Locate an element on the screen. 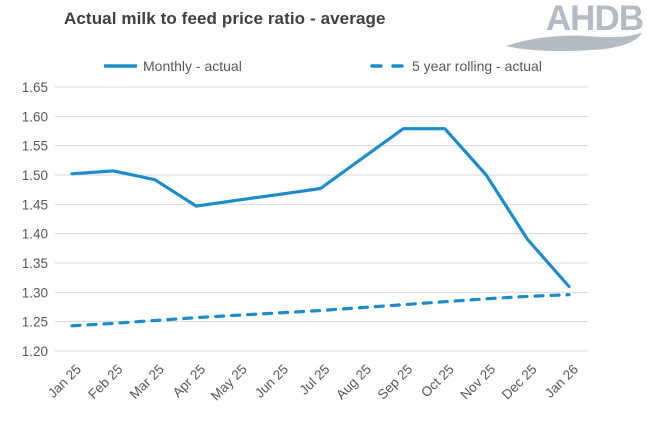 This screenshot has width=649, height=431. x-axis-tick-label: Jun 25 is located at coordinates (271, 381).